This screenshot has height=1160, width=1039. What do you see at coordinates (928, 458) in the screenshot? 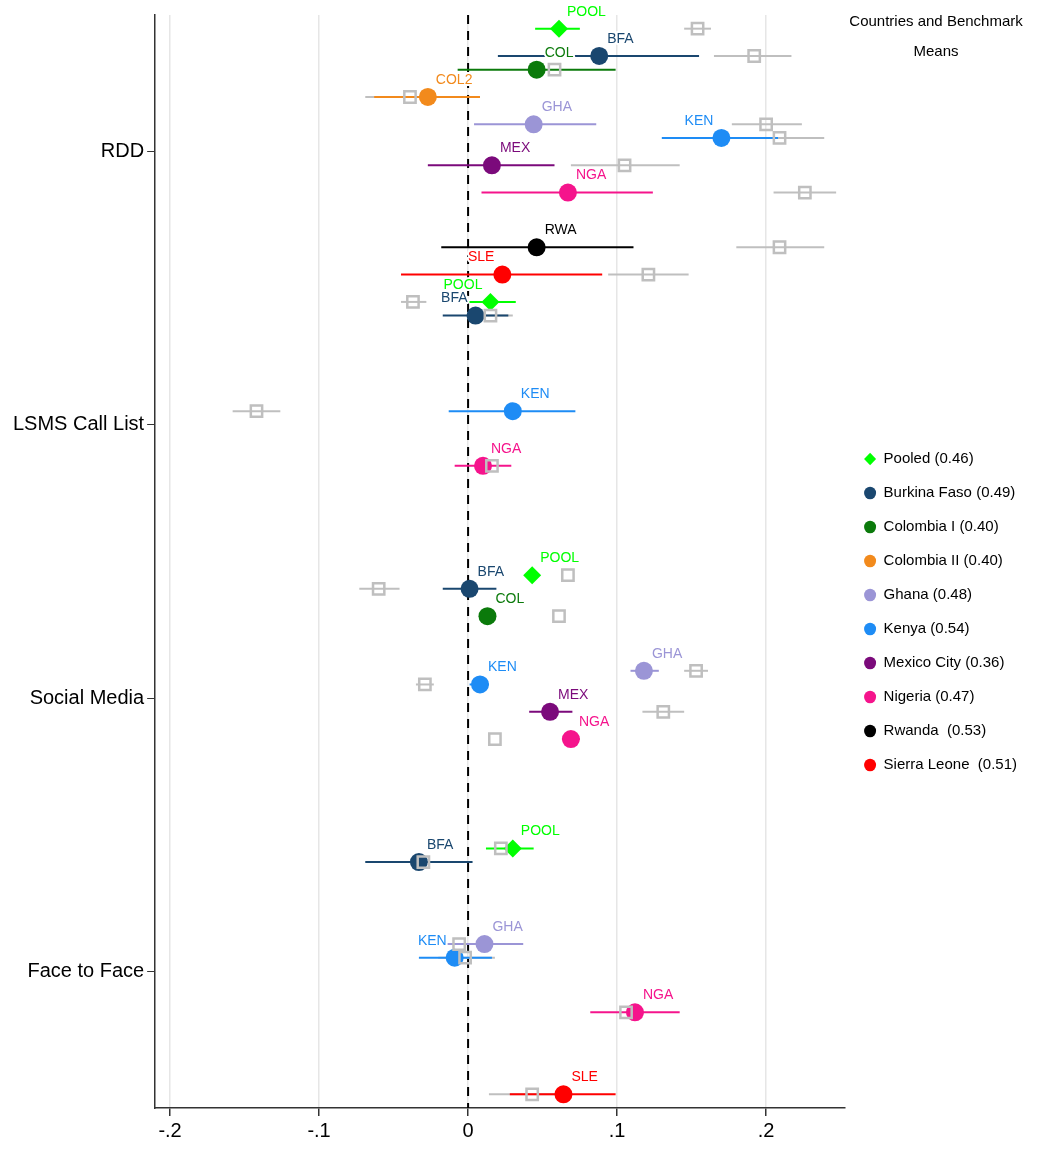
I see `legend-label: Pooled (0.46)` at bounding box center [928, 458].